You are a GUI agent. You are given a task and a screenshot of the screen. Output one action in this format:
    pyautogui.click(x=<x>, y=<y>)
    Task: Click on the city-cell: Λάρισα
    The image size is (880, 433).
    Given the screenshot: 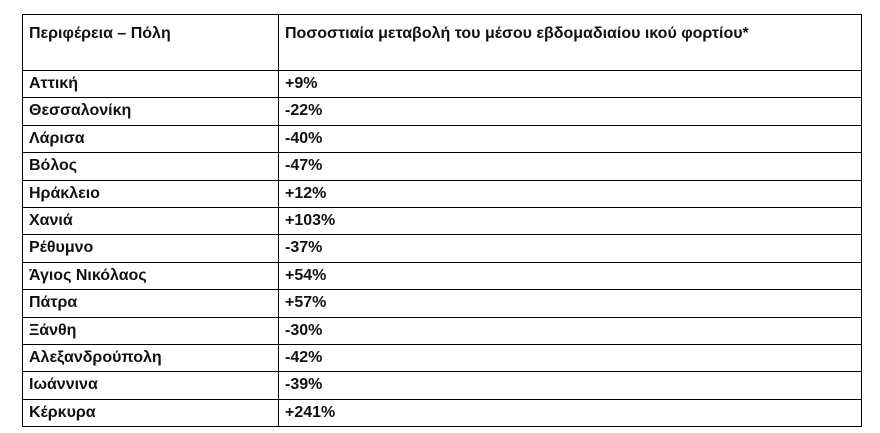 What is the action you would take?
    pyautogui.click(x=150, y=139)
    